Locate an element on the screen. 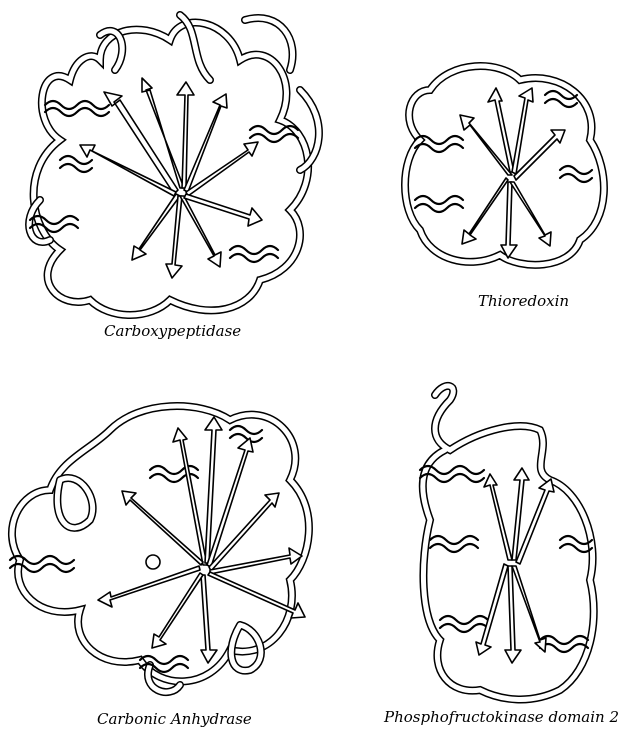 The height and width of the screenshot is (735, 622). caption-phosphofructokinase: Phosphofructokinase domain 2 is located at coordinates (502, 717).